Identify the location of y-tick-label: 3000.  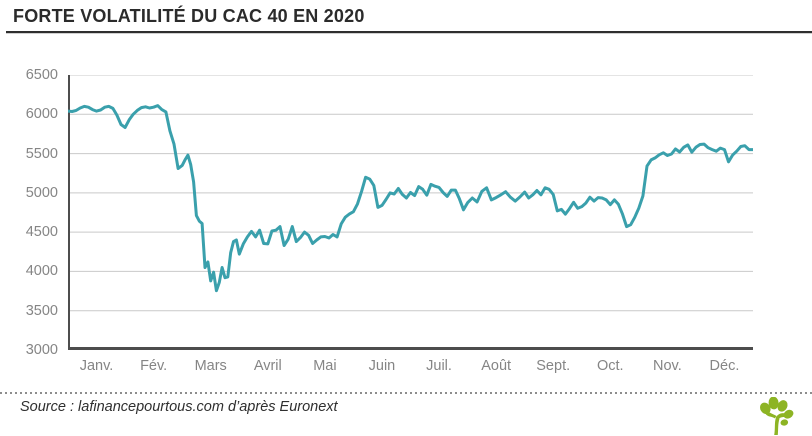
(41, 350).